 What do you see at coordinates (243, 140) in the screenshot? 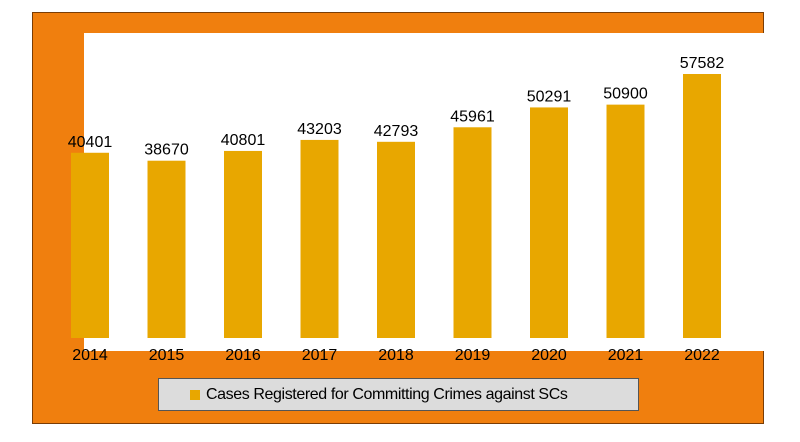
I see `data-label-2016: 40801` at bounding box center [243, 140].